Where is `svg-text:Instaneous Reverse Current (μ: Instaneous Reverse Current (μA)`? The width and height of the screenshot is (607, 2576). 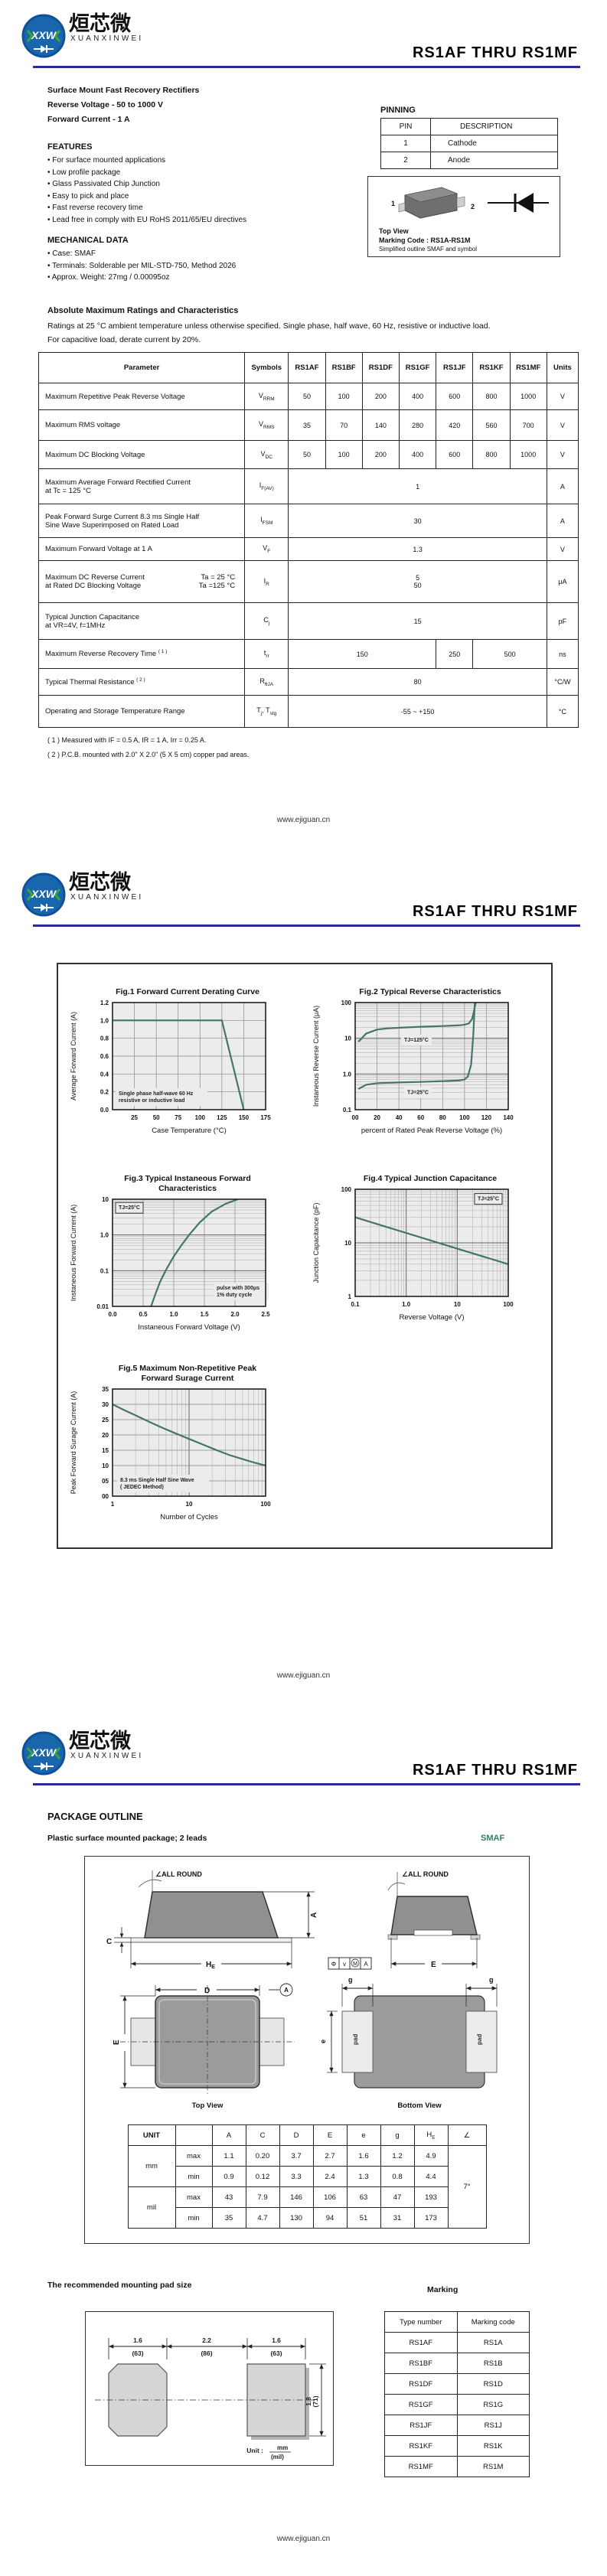 svg-text:Instaneous Reverse Current (μ: Instaneous Reverse Current (μA) is located at coordinates (316, 1056).